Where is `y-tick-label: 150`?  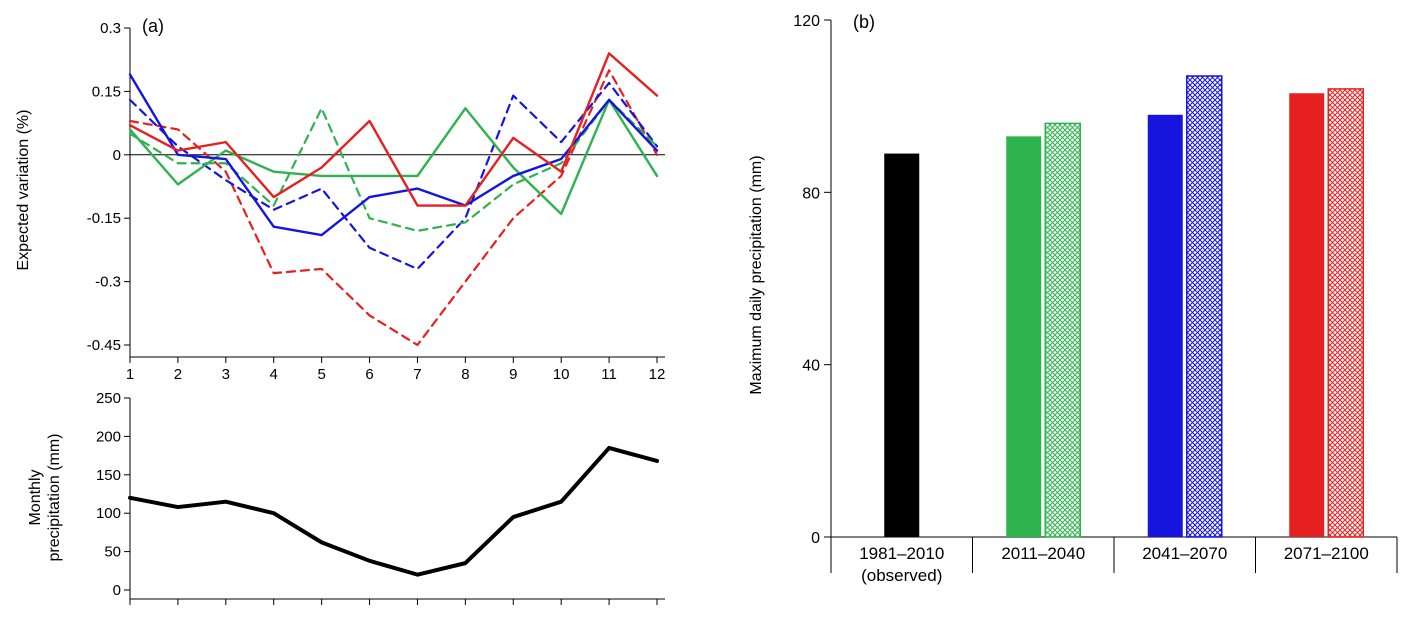 y-tick-label: 150 is located at coordinates (108, 475).